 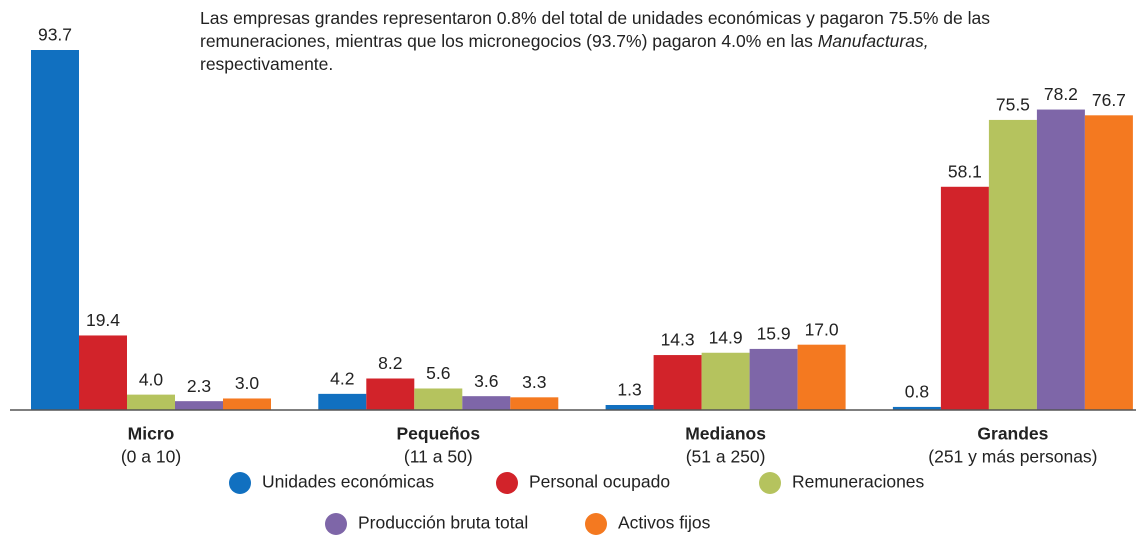 I want to click on data-label: 4.2, so click(x=342, y=378).